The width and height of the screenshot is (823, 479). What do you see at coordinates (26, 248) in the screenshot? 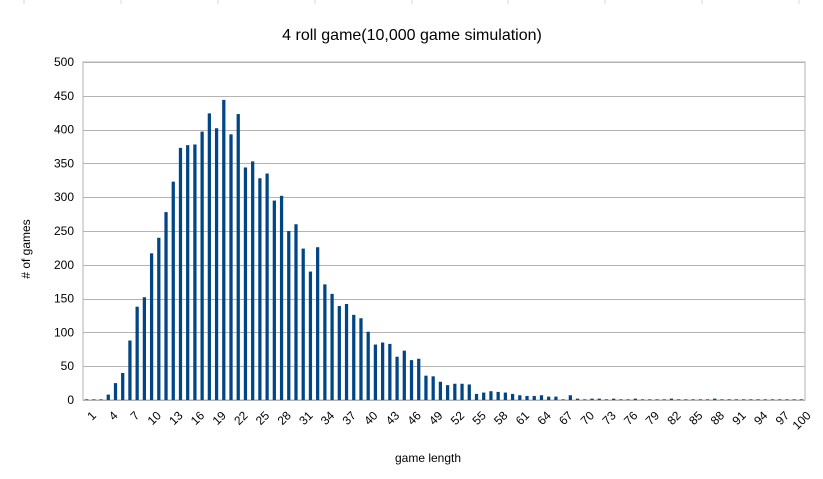
I see `y-axis-title: # of games` at bounding box center [26, 248].